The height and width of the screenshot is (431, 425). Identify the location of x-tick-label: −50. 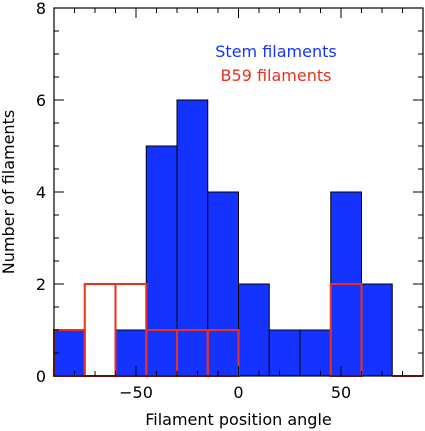
(136, 392).